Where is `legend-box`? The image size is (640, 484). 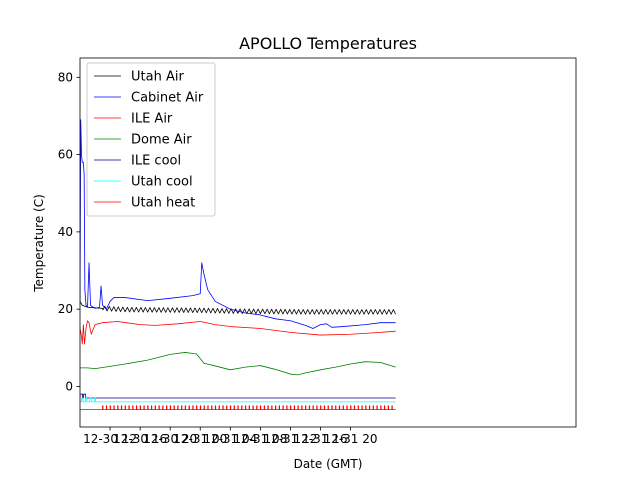
legend-box is located at coordinates (151, 139).